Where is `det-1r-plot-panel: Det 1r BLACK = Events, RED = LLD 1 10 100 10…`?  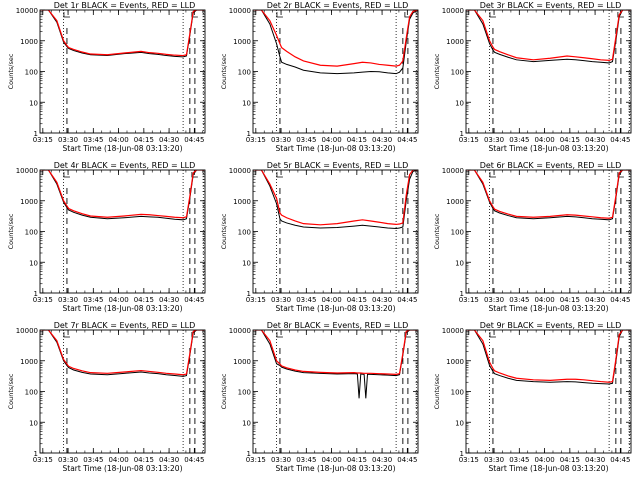
det-1r-plot-panel: Det 1r BLACK = Events, RED = LLD 1 10 100 10… is located at coordinates (106, 80).